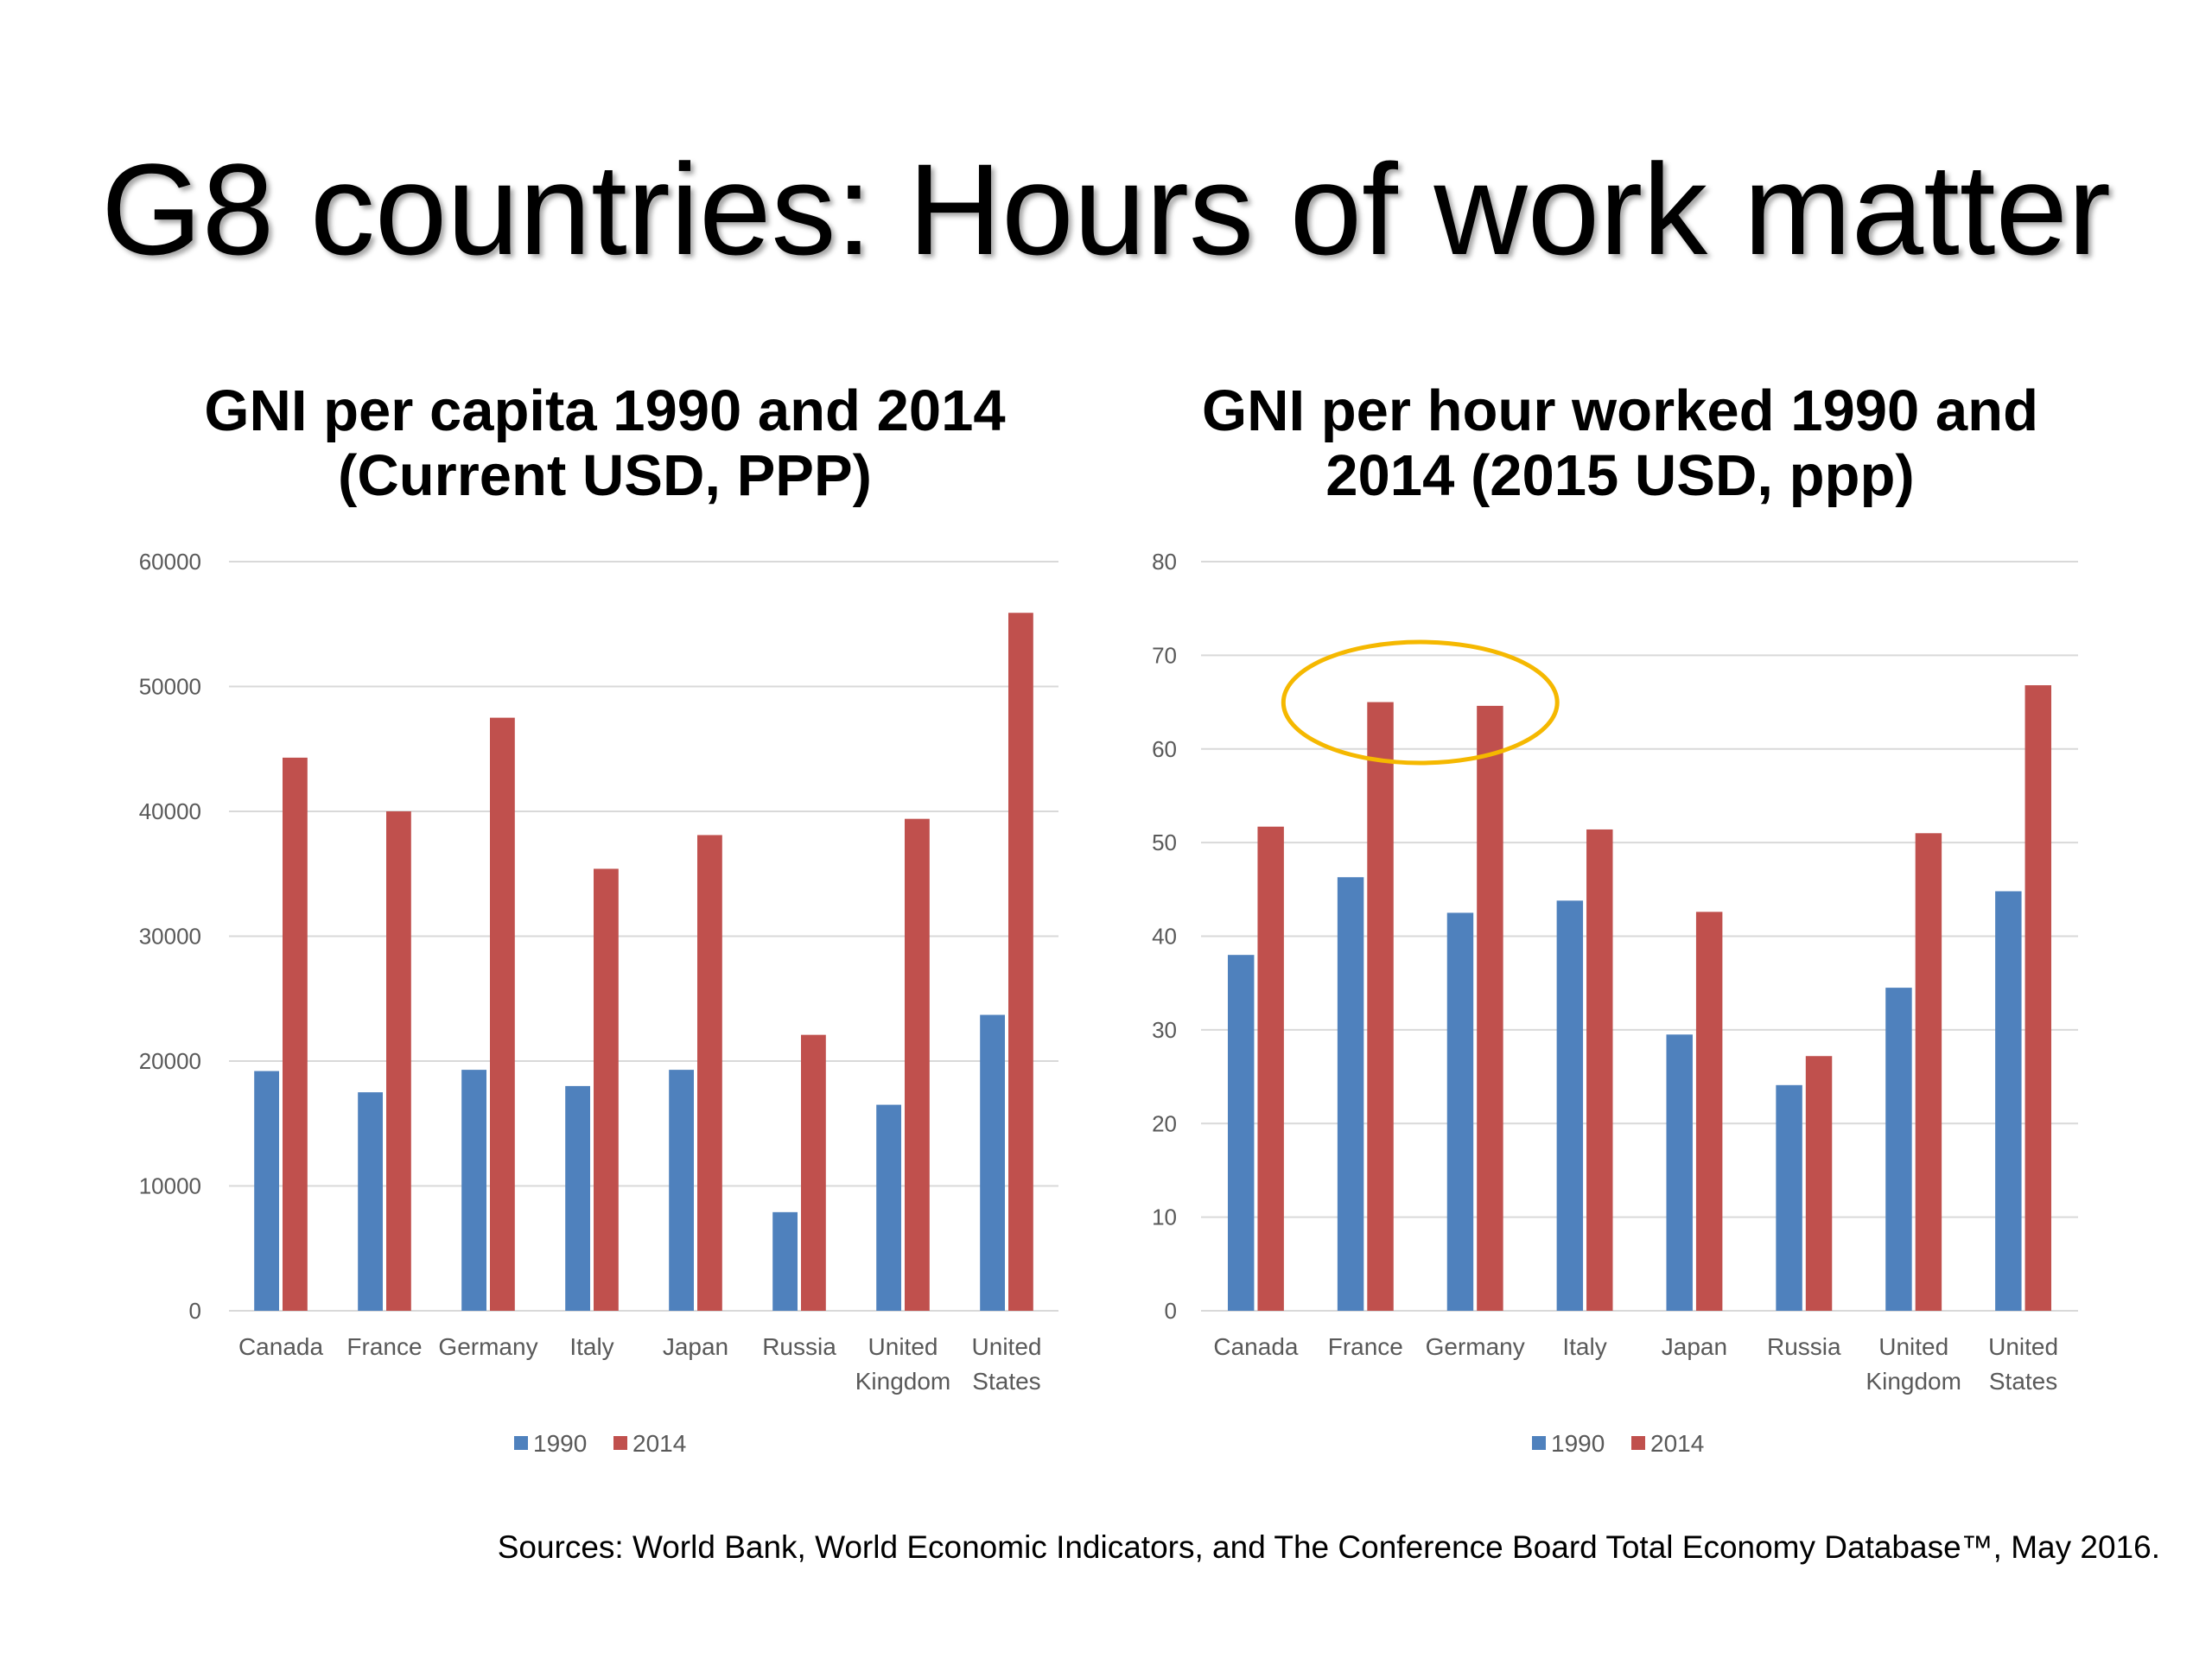  What do you see at coordinates (1420, 702) in the screenshot?
I see `right-chart-highlight-ellipse` at bounding box center [1420, 702].